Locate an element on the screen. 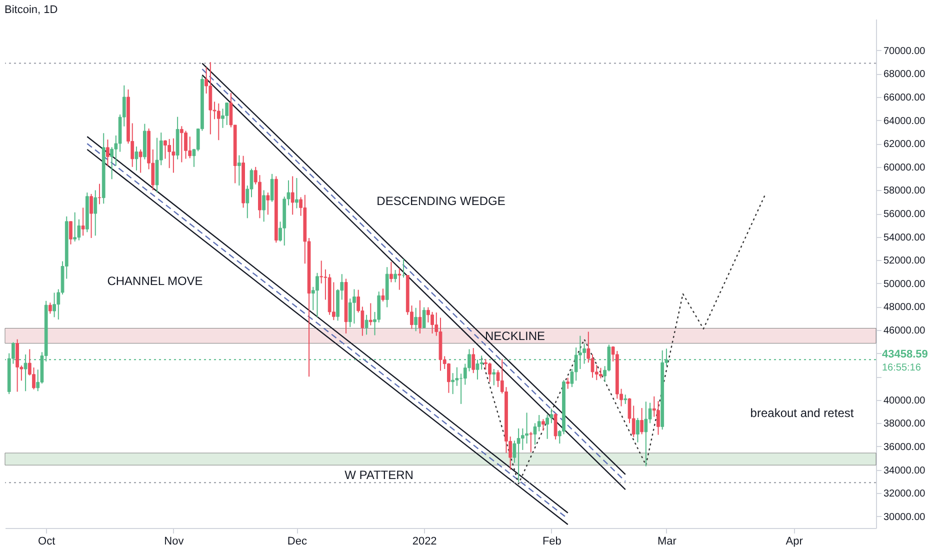 This screenshot has height=550, width=932. band-label: NECKLINE is located at coordinates (515, 335).